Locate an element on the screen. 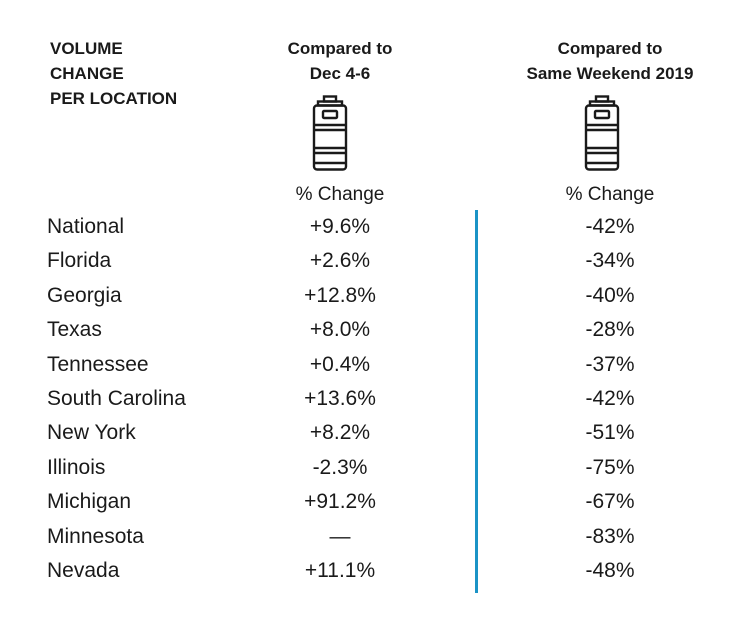  table-title: VOLUME CHANGE PER LOCATION is located at coordinates (150, 73).